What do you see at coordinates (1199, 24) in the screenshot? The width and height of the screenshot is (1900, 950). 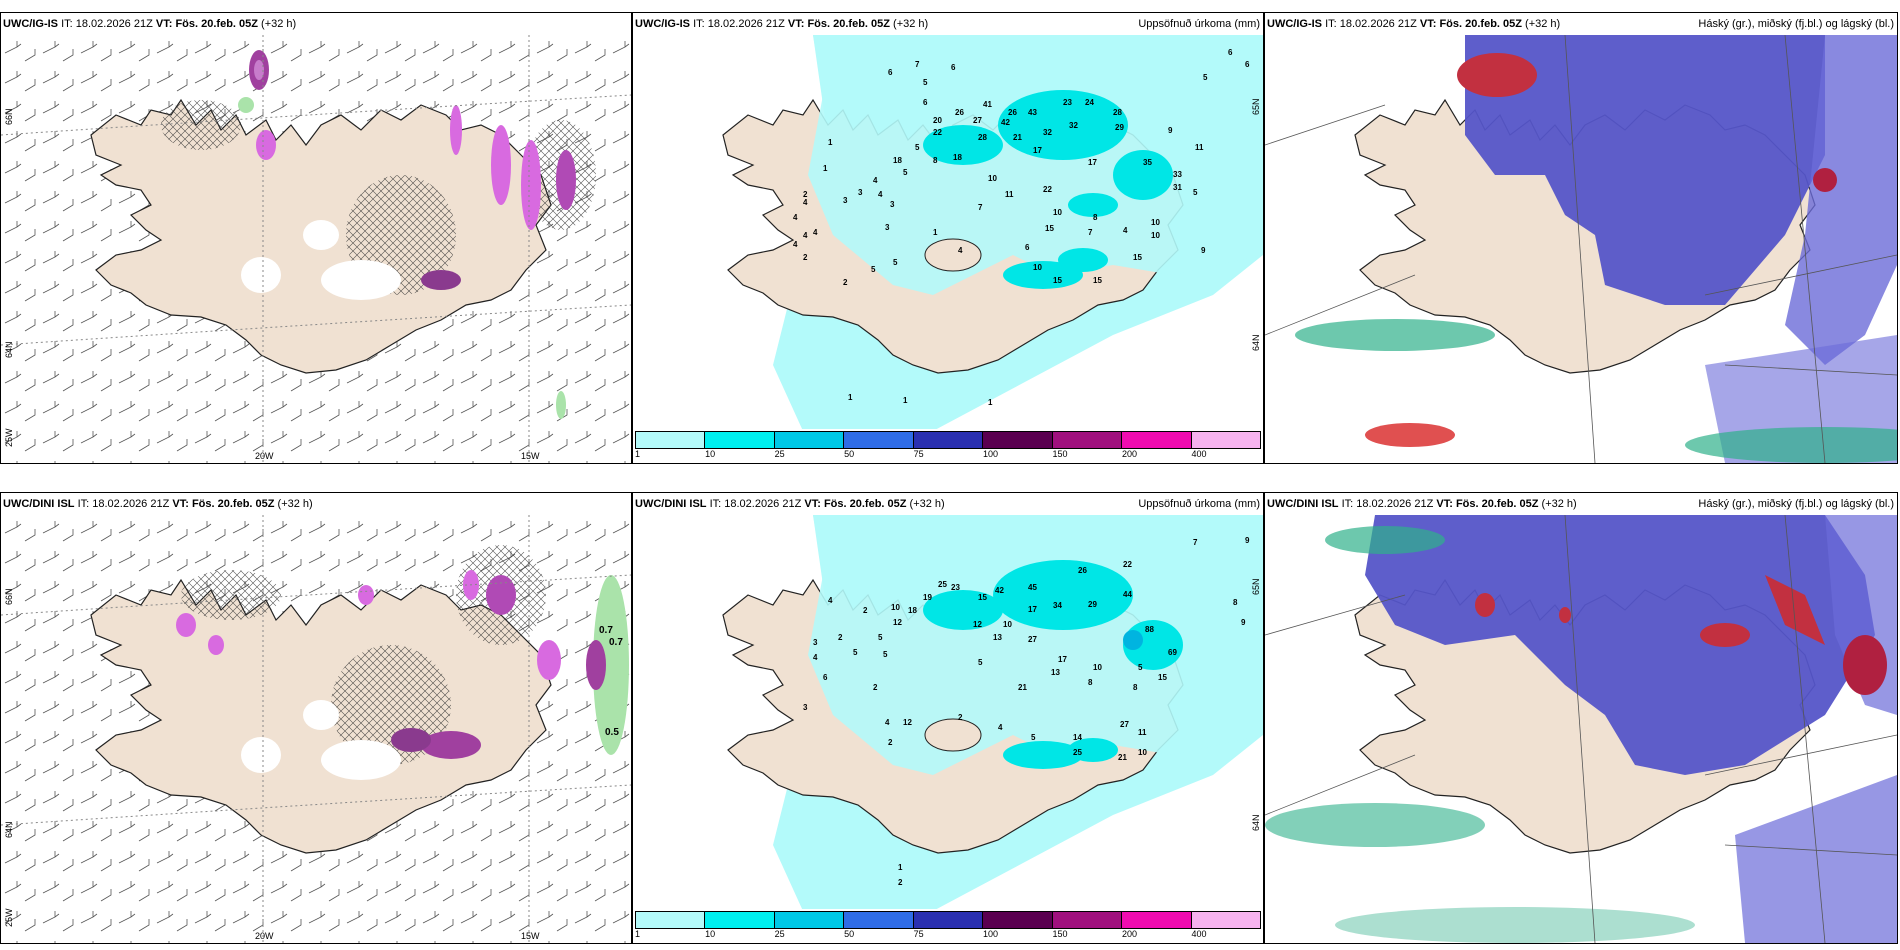 I see `panel-title: Uppsöfnuð úrkoma (mm)` at bounding box center [1199, 24].